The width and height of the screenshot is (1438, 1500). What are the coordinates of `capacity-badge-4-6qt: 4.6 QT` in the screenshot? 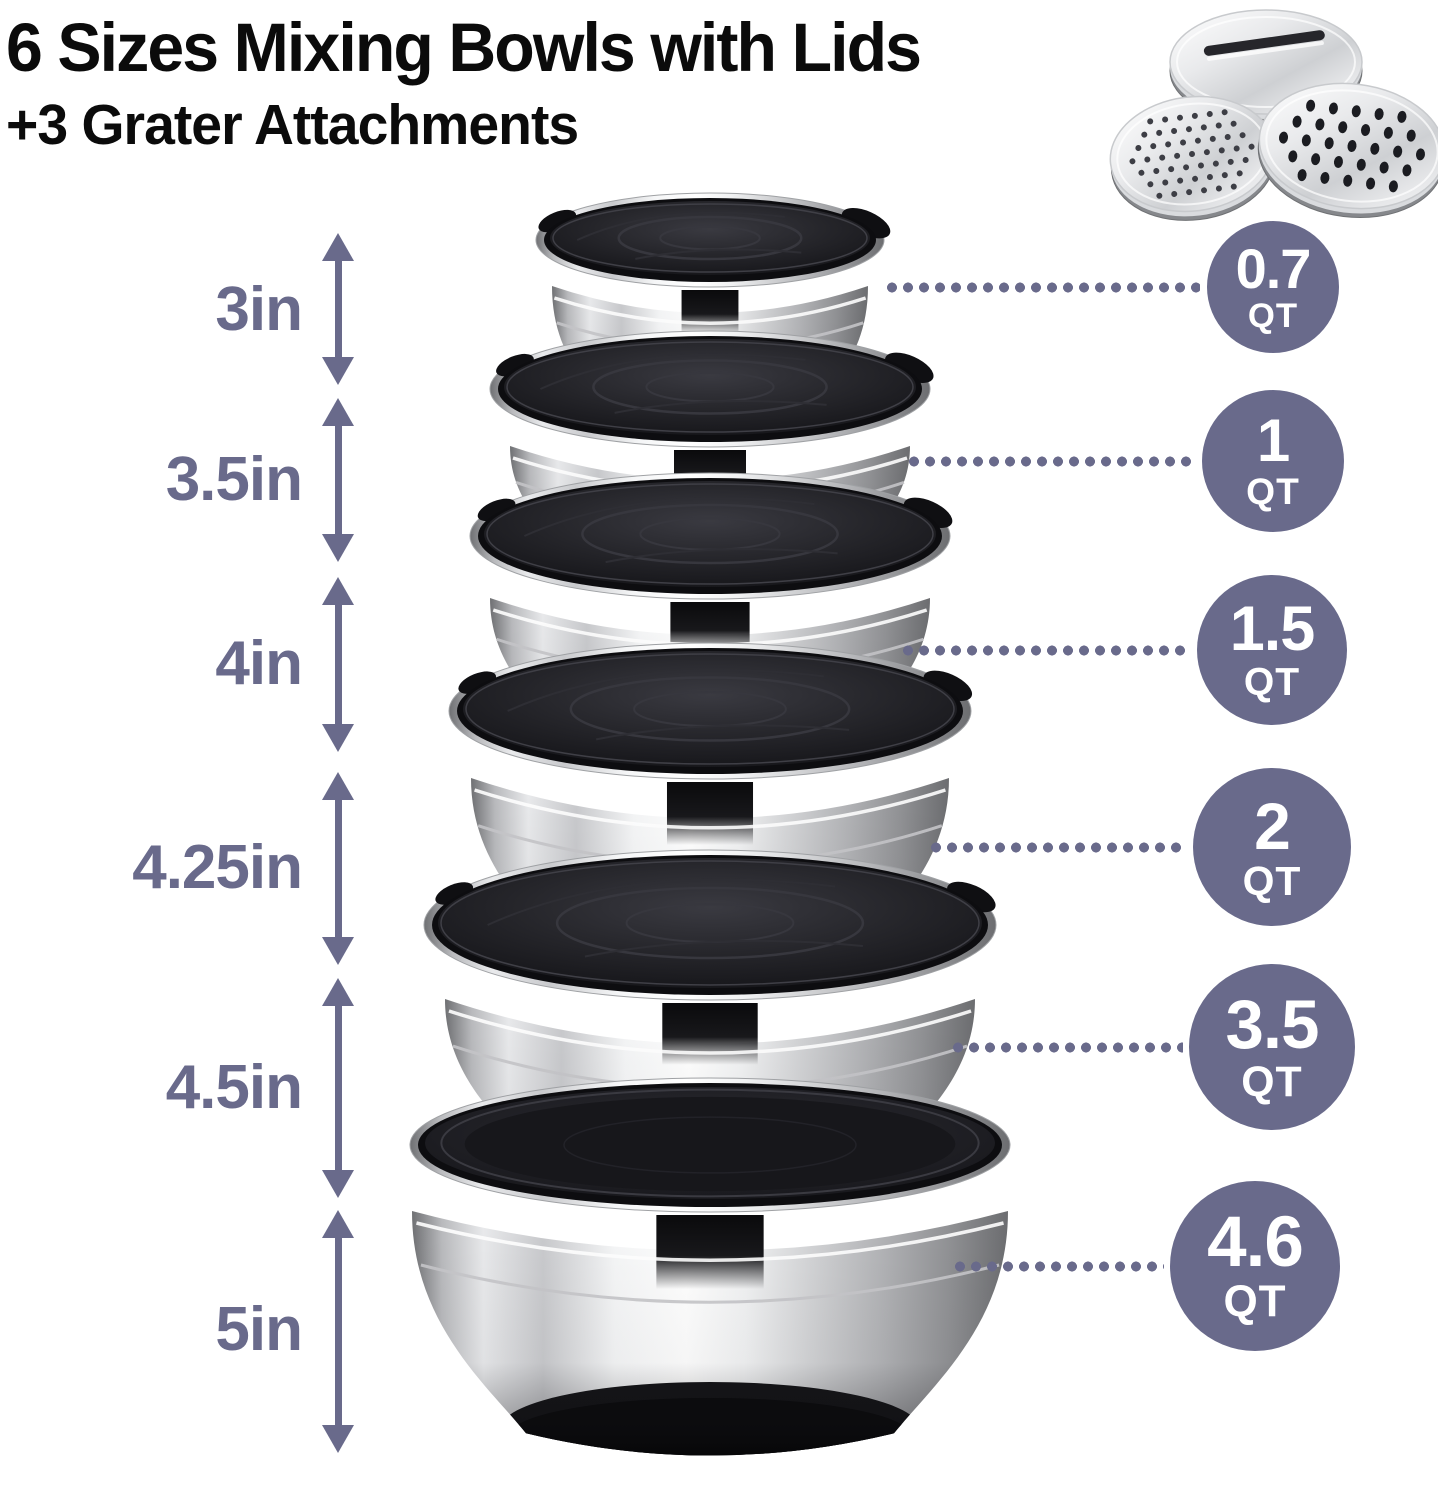 It's located at (1255, 1266).